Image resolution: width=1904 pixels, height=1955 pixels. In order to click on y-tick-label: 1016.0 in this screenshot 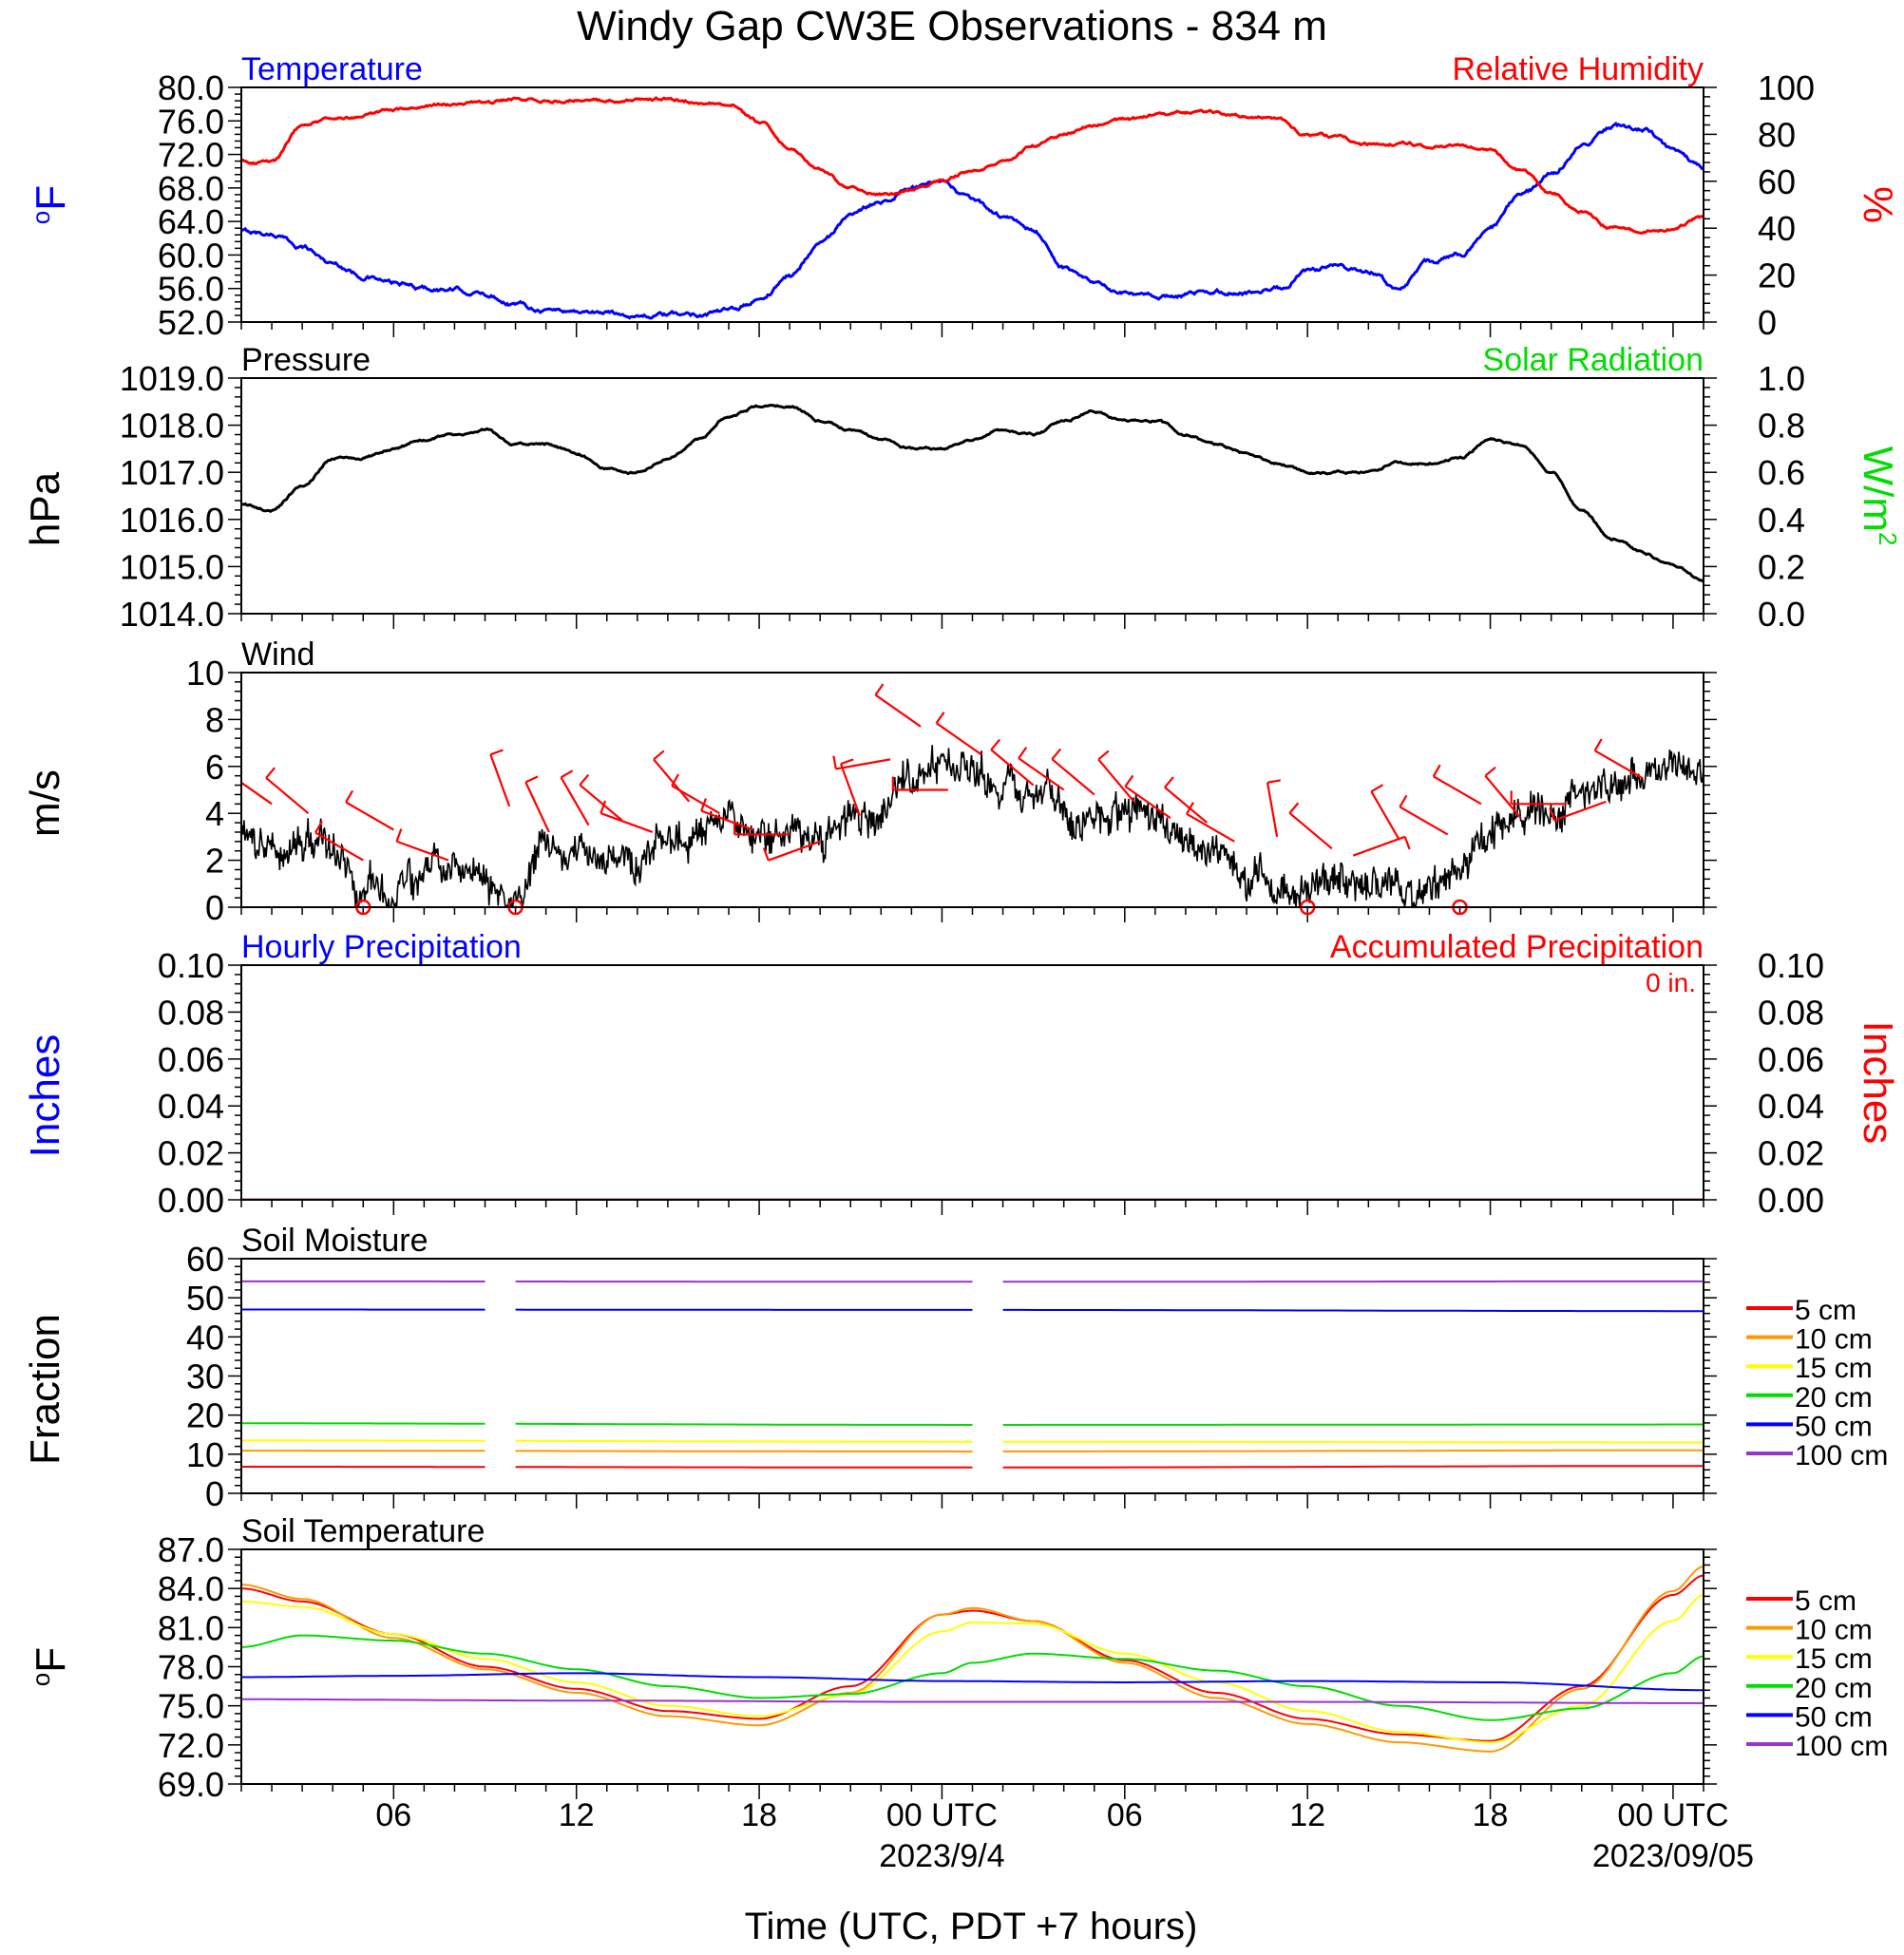, I will do `click(172, 520)`.